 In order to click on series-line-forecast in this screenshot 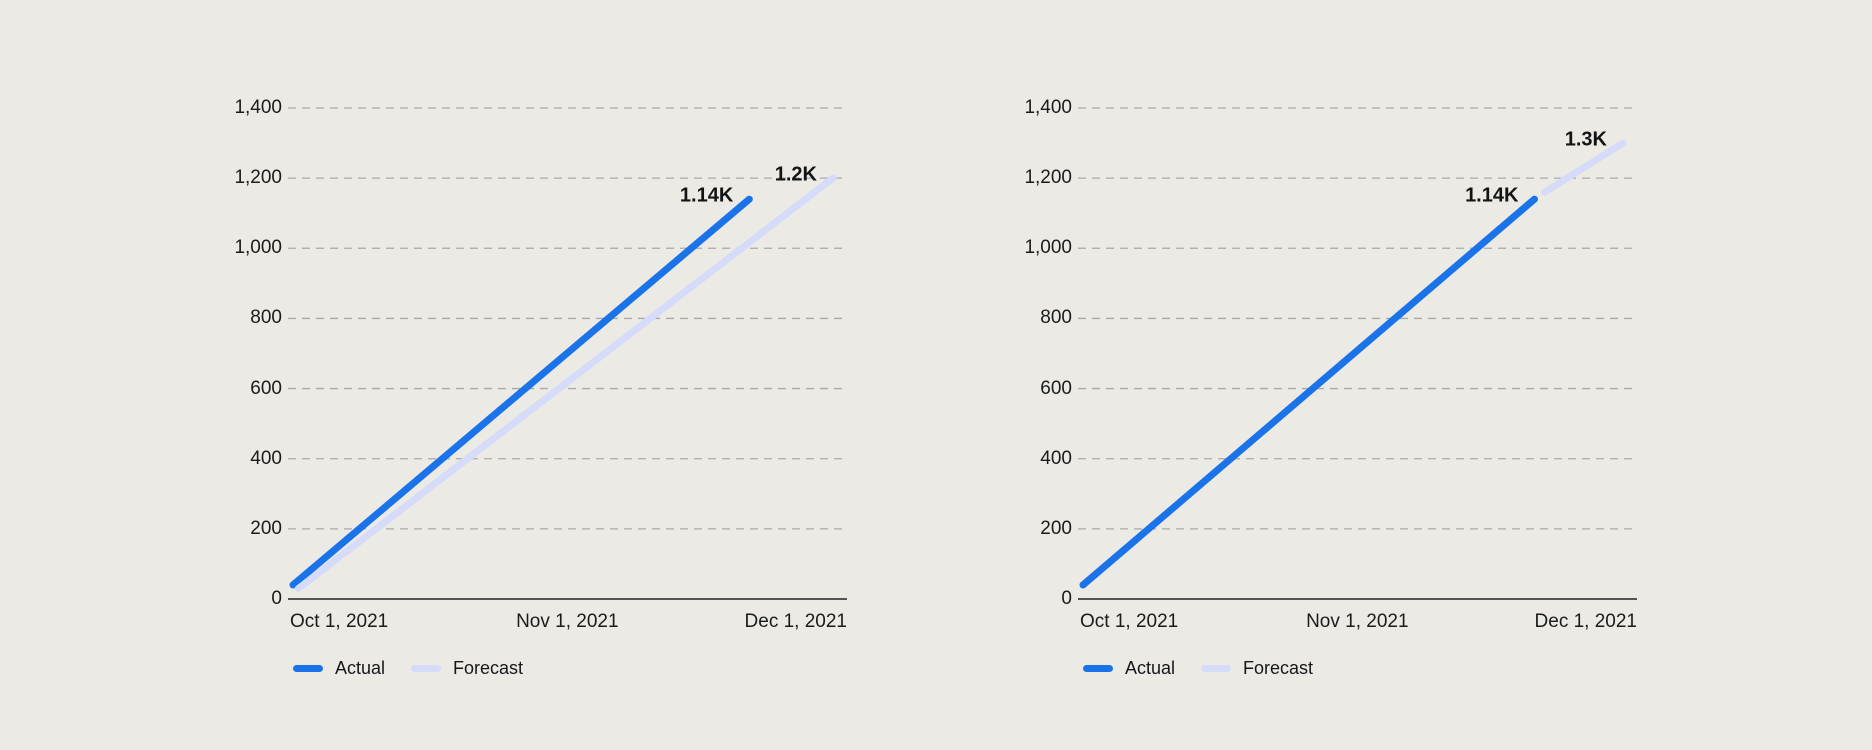, I will do `click(1584, 167)`.